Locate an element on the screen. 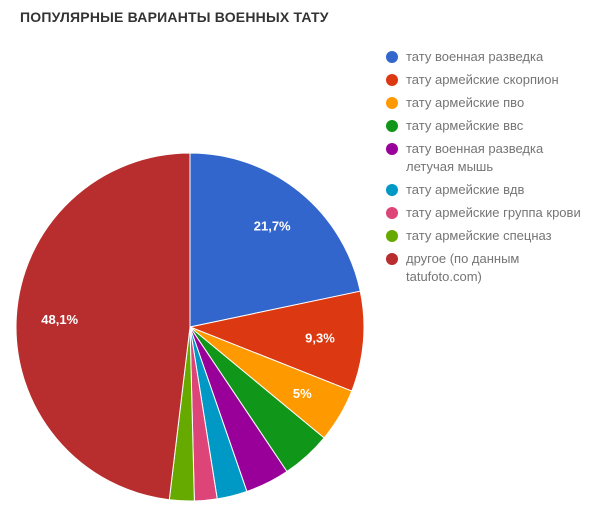 The width and height of the screenshot is (600, 516). legend-item-label: тату армейские скорпион is located at coordinates (482, 79).